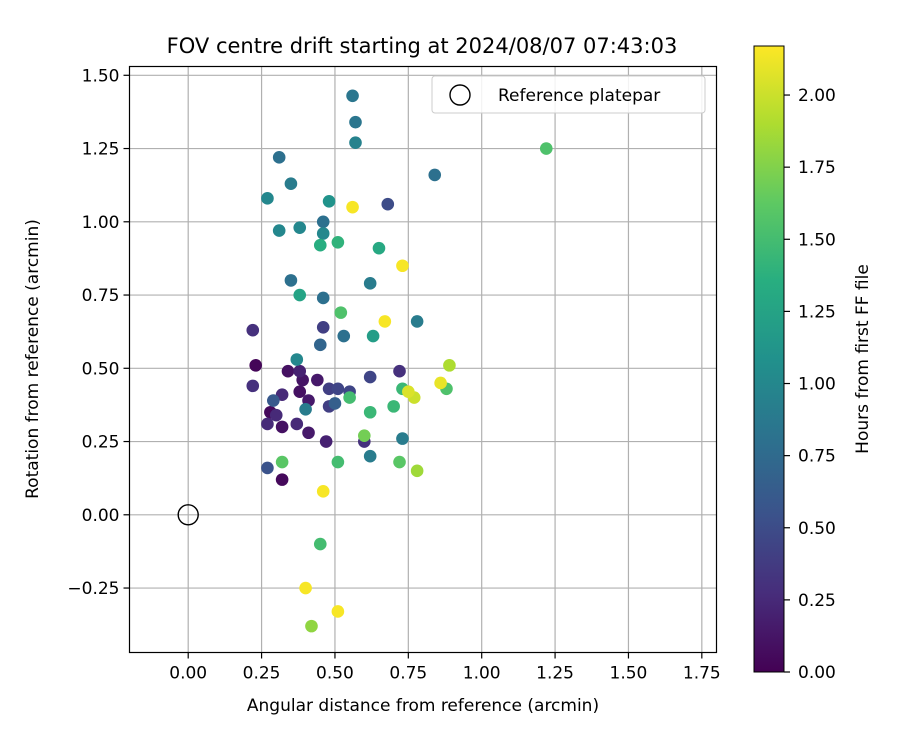 This screenshot has height=750, width=900. I want to click on y-tick-label: 1.25, so click(101, 150).